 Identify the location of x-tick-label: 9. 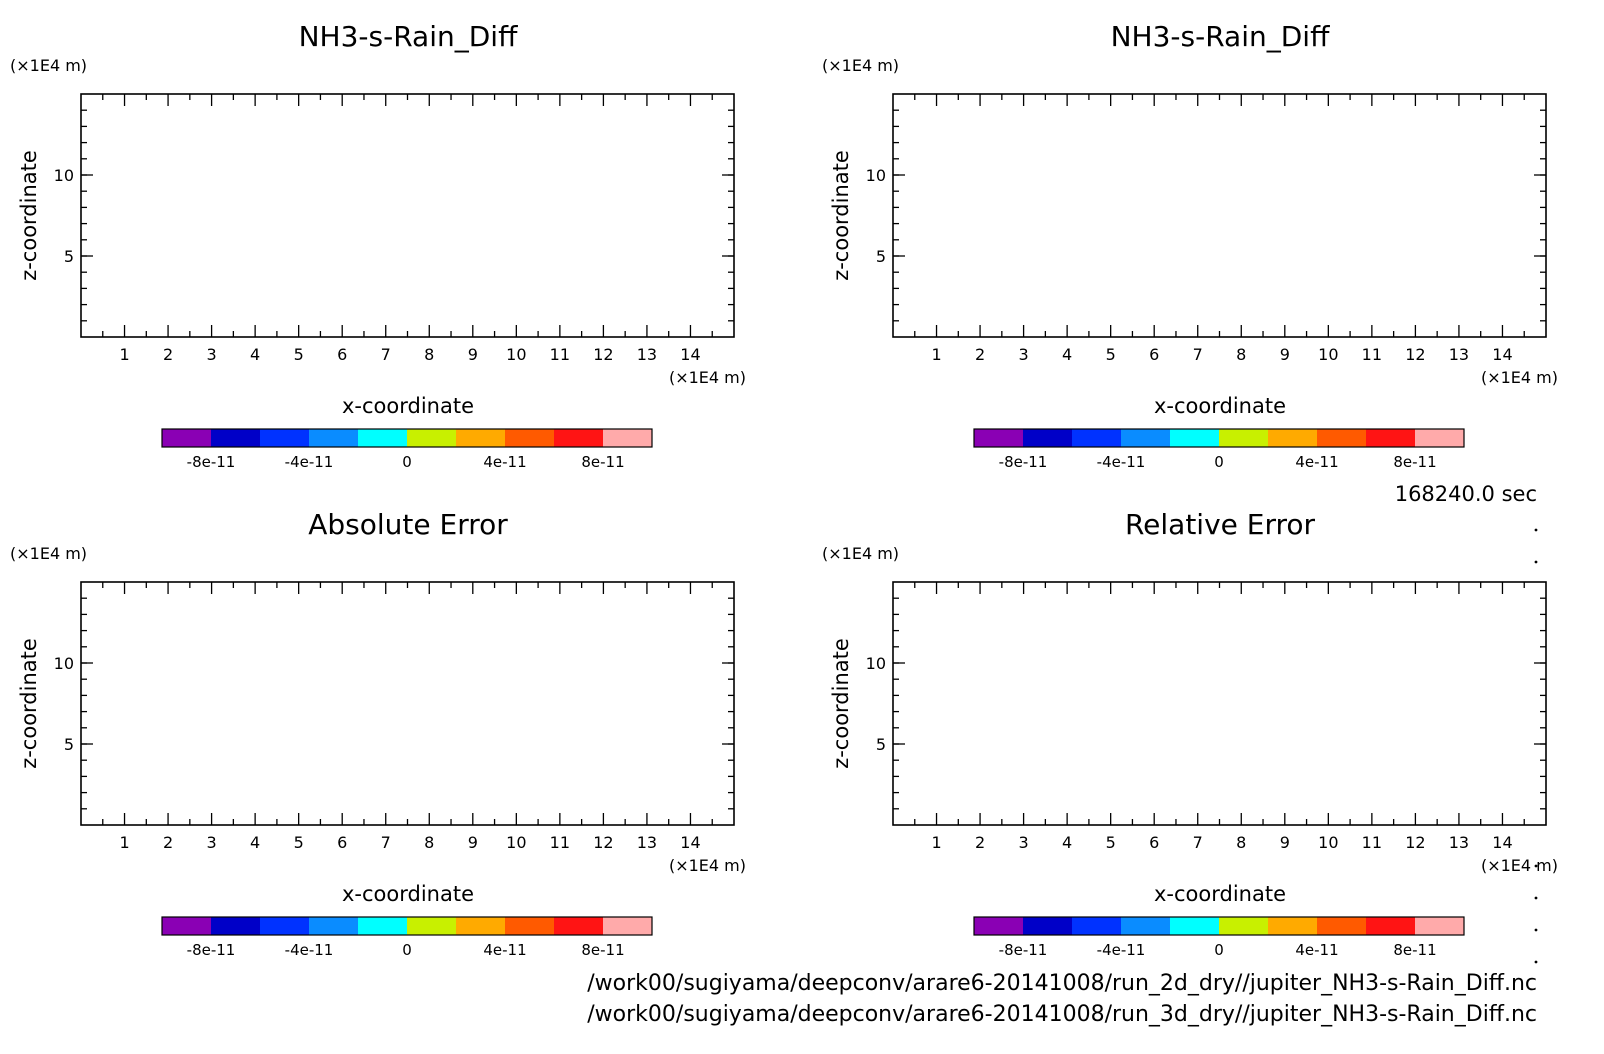
(1285, 354).